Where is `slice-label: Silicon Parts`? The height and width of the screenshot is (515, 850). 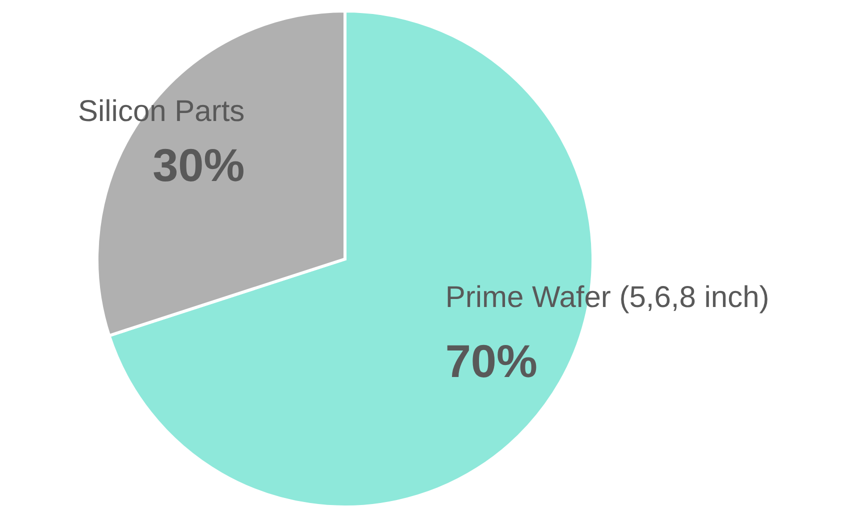 slice-label: Silicon Parts is located at coordinates (161, 111).